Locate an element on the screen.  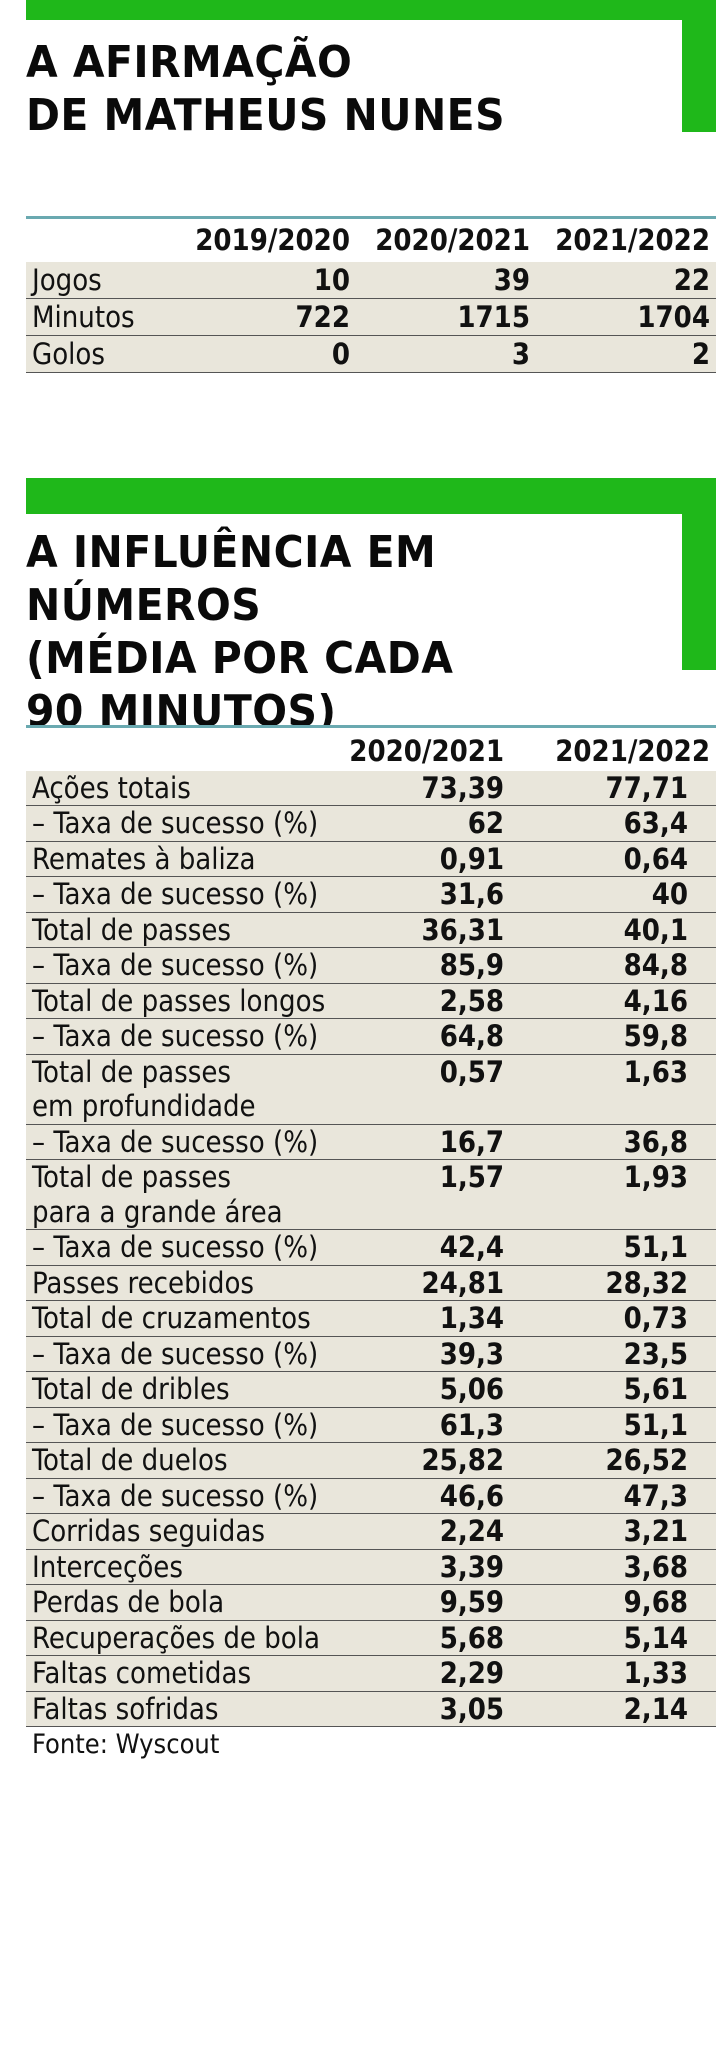
table-row: Jogos 10 39 22 is located at coordinates (371, 280).